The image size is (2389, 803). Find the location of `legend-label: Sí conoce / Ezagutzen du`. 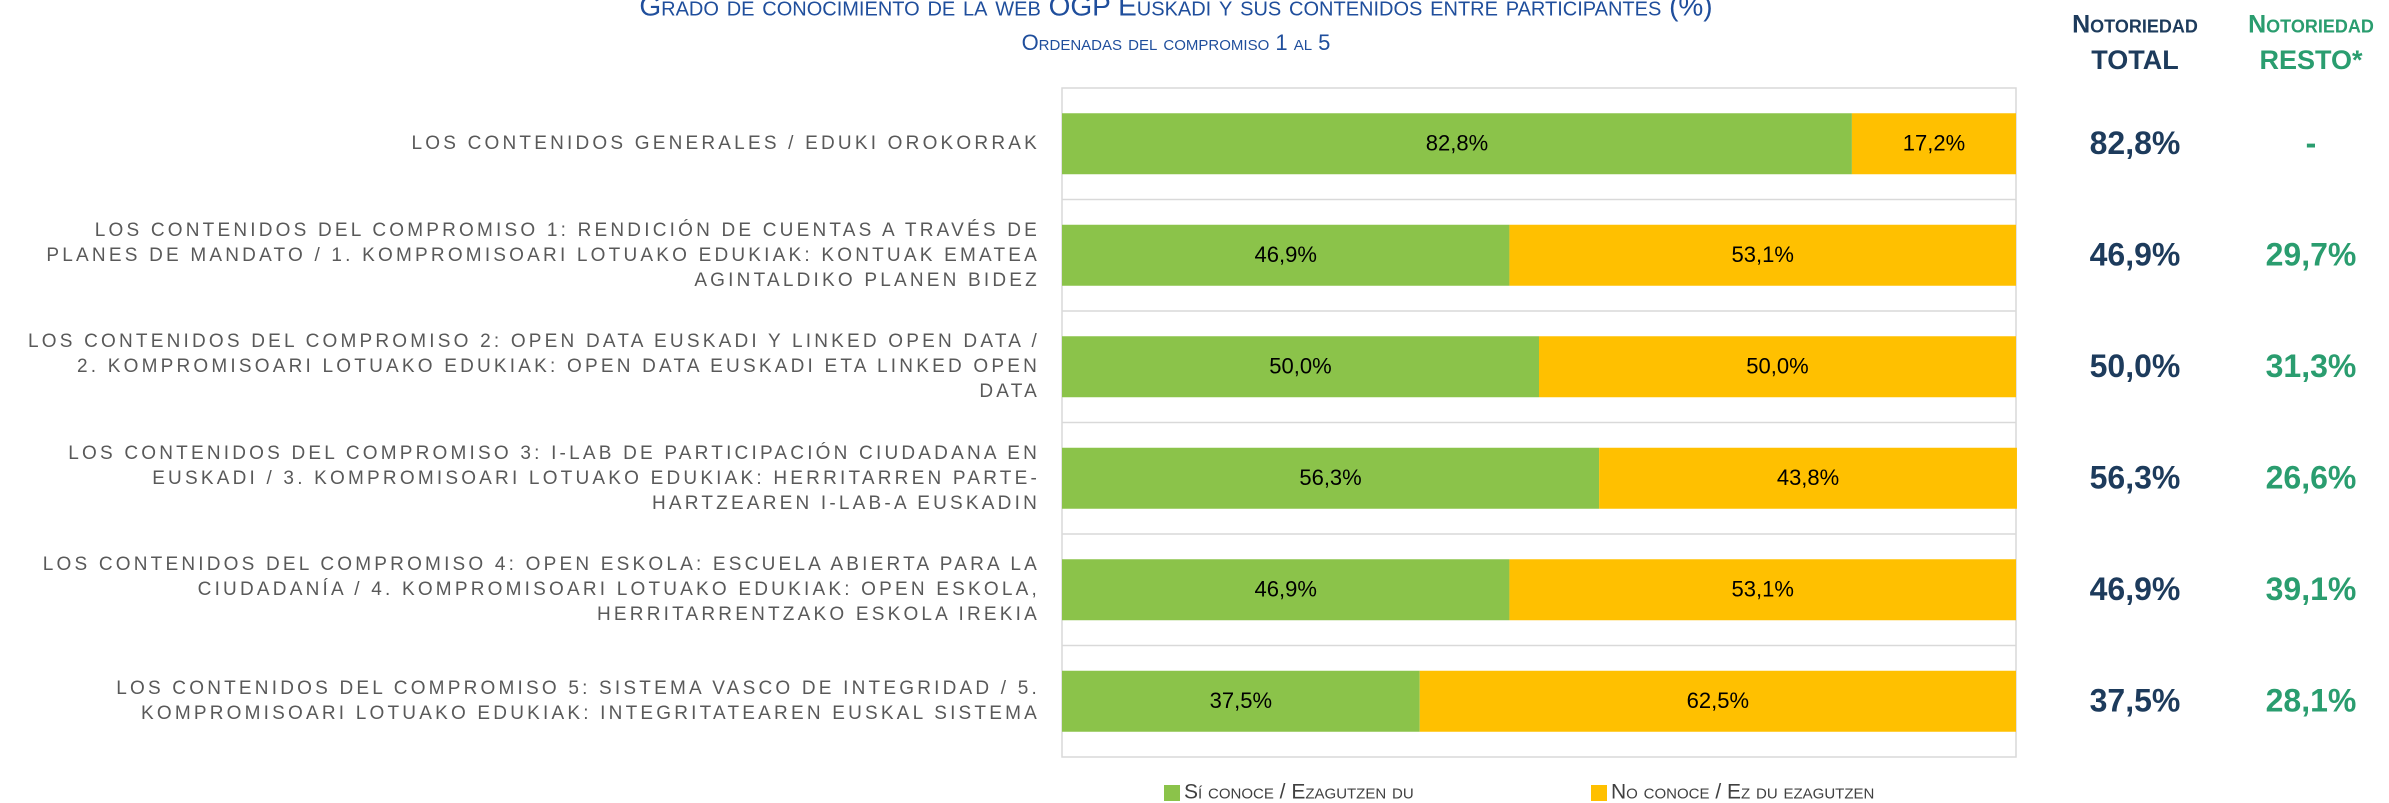

legend-label: Sí conoce / Ezagutzen du is located at coordinates (1299, 792).